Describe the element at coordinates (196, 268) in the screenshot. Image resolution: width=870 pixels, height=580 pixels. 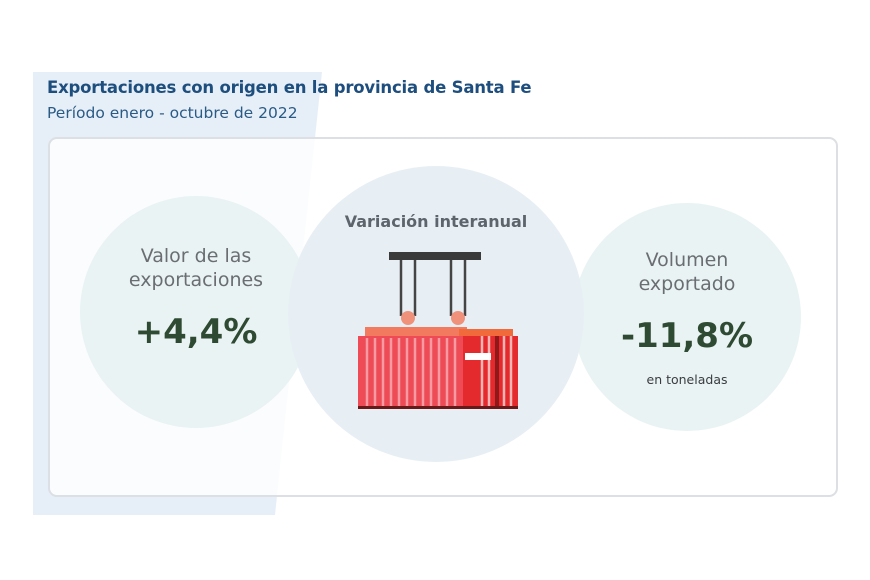
I see `export-value-label: Valor de las exportaciones` at that location.